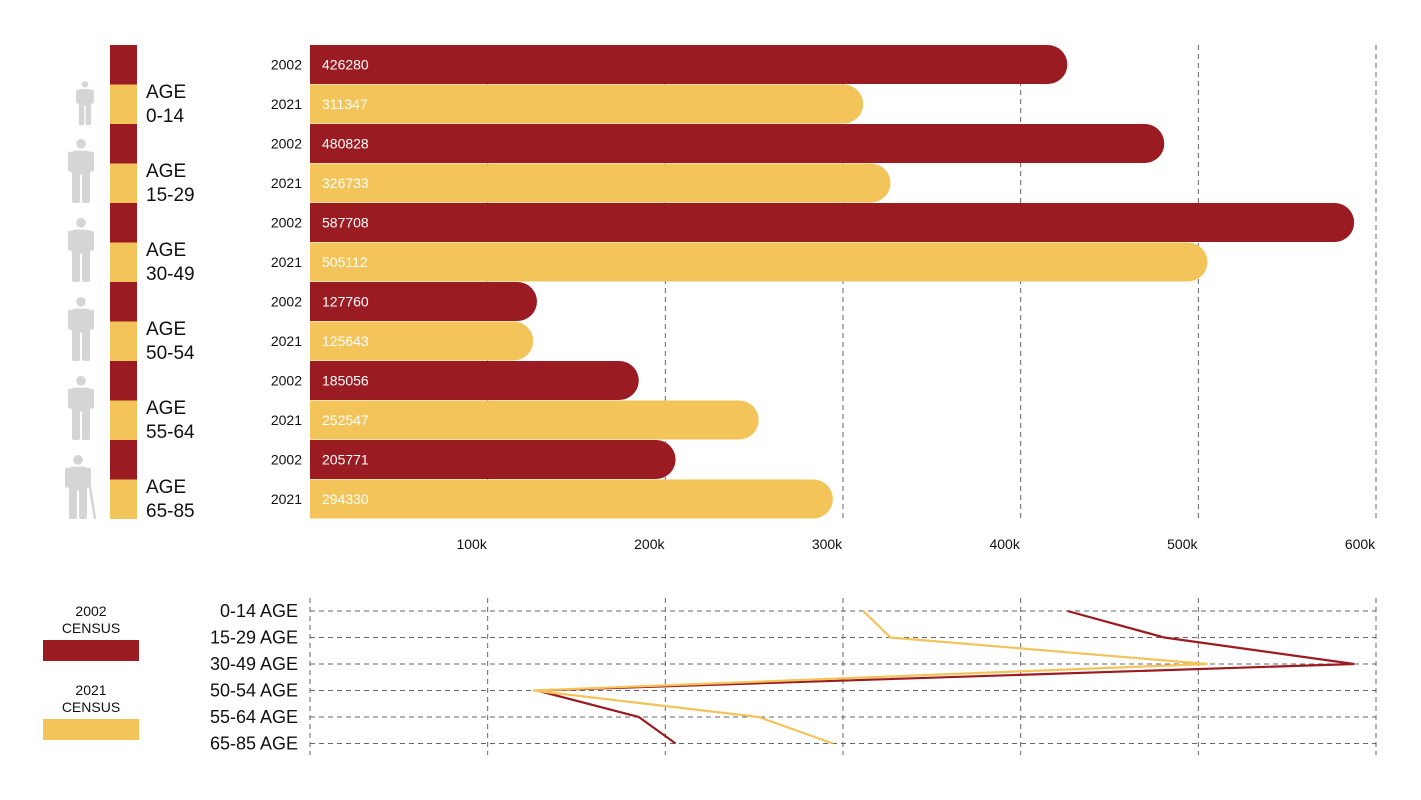  I want to click on line-category-label: 50-54 AGE, so click(254, 691).